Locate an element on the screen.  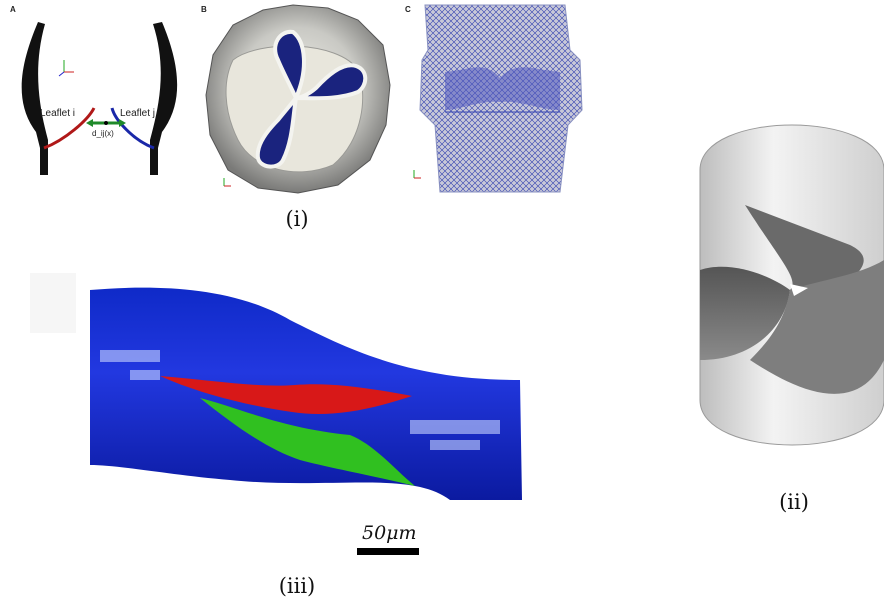
red-cell is located at coordinates (286, 395).